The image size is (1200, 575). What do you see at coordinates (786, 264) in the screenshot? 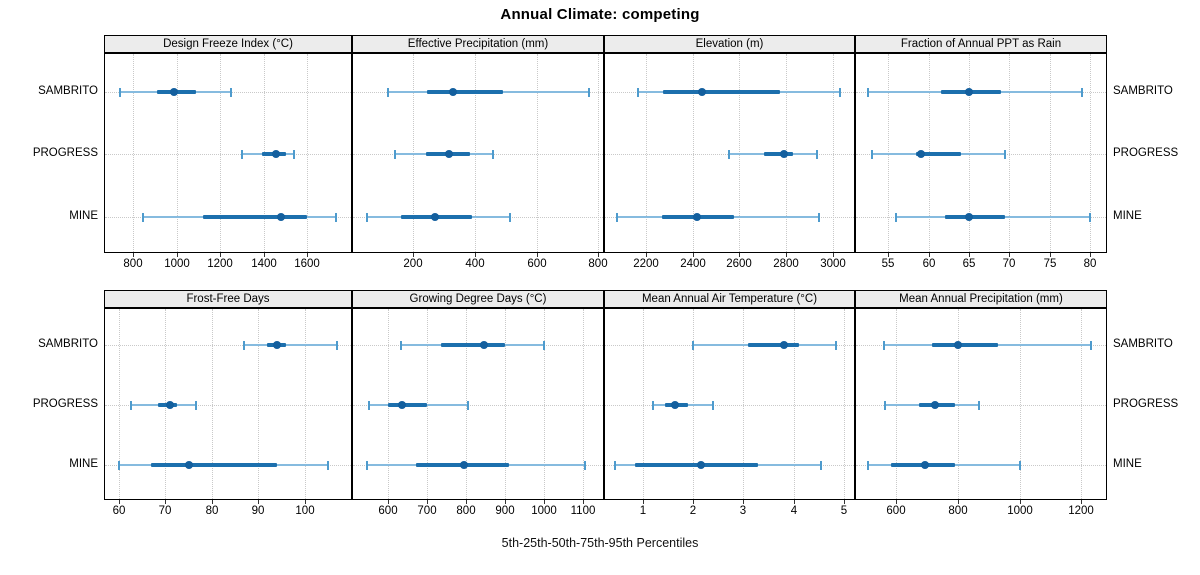
I see `tick-label: 2800` at bounding box center [786, 264].